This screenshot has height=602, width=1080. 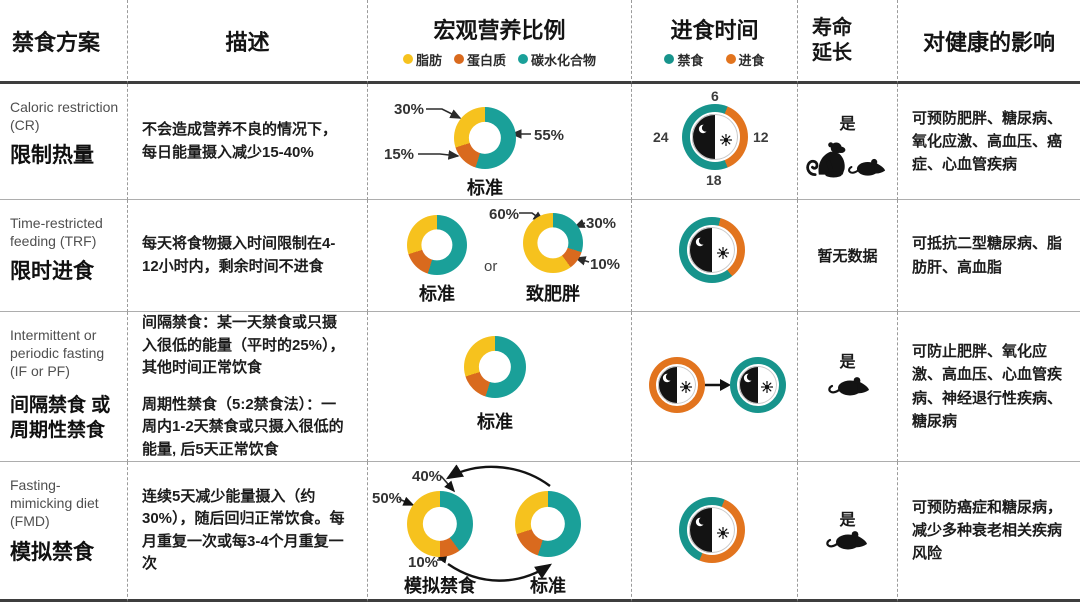 I want to click on callout-fat: 30%, so click(x=409, y=109).